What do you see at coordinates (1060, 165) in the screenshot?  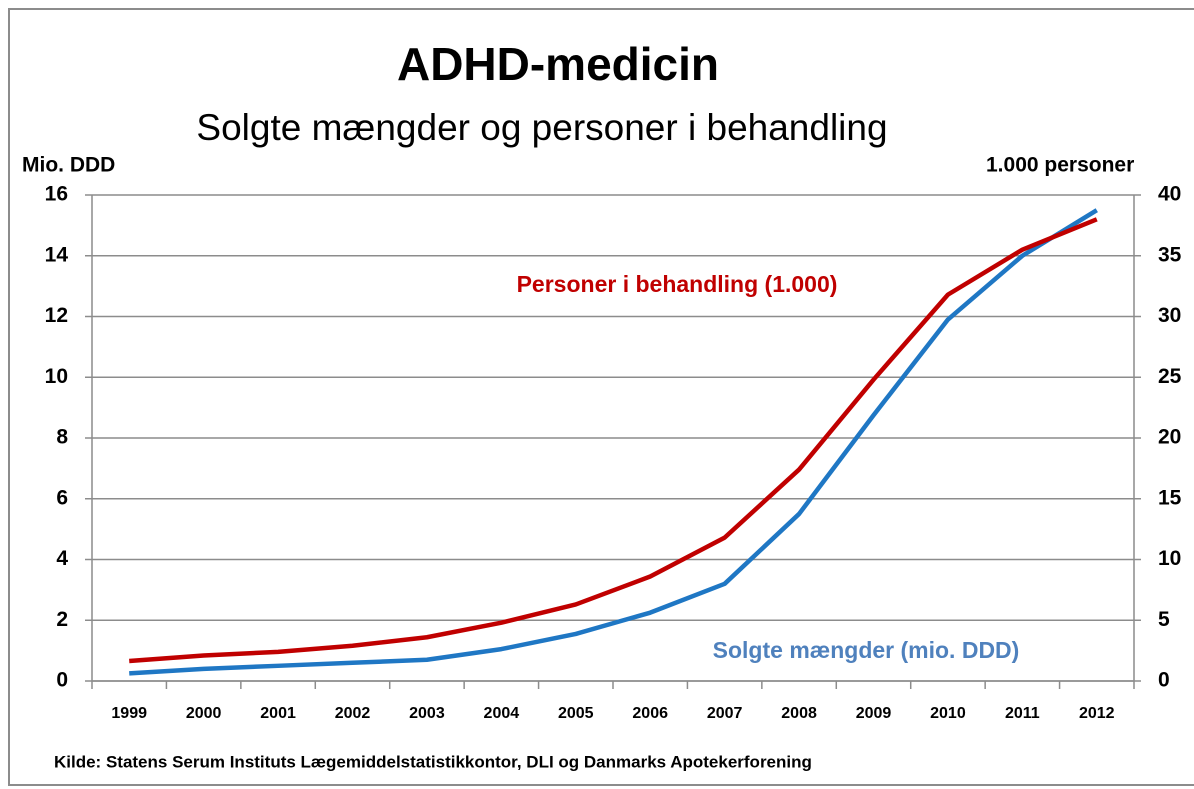 I see `y2-axis-label: 1.000 personer` at bounding box center [1060, 165].